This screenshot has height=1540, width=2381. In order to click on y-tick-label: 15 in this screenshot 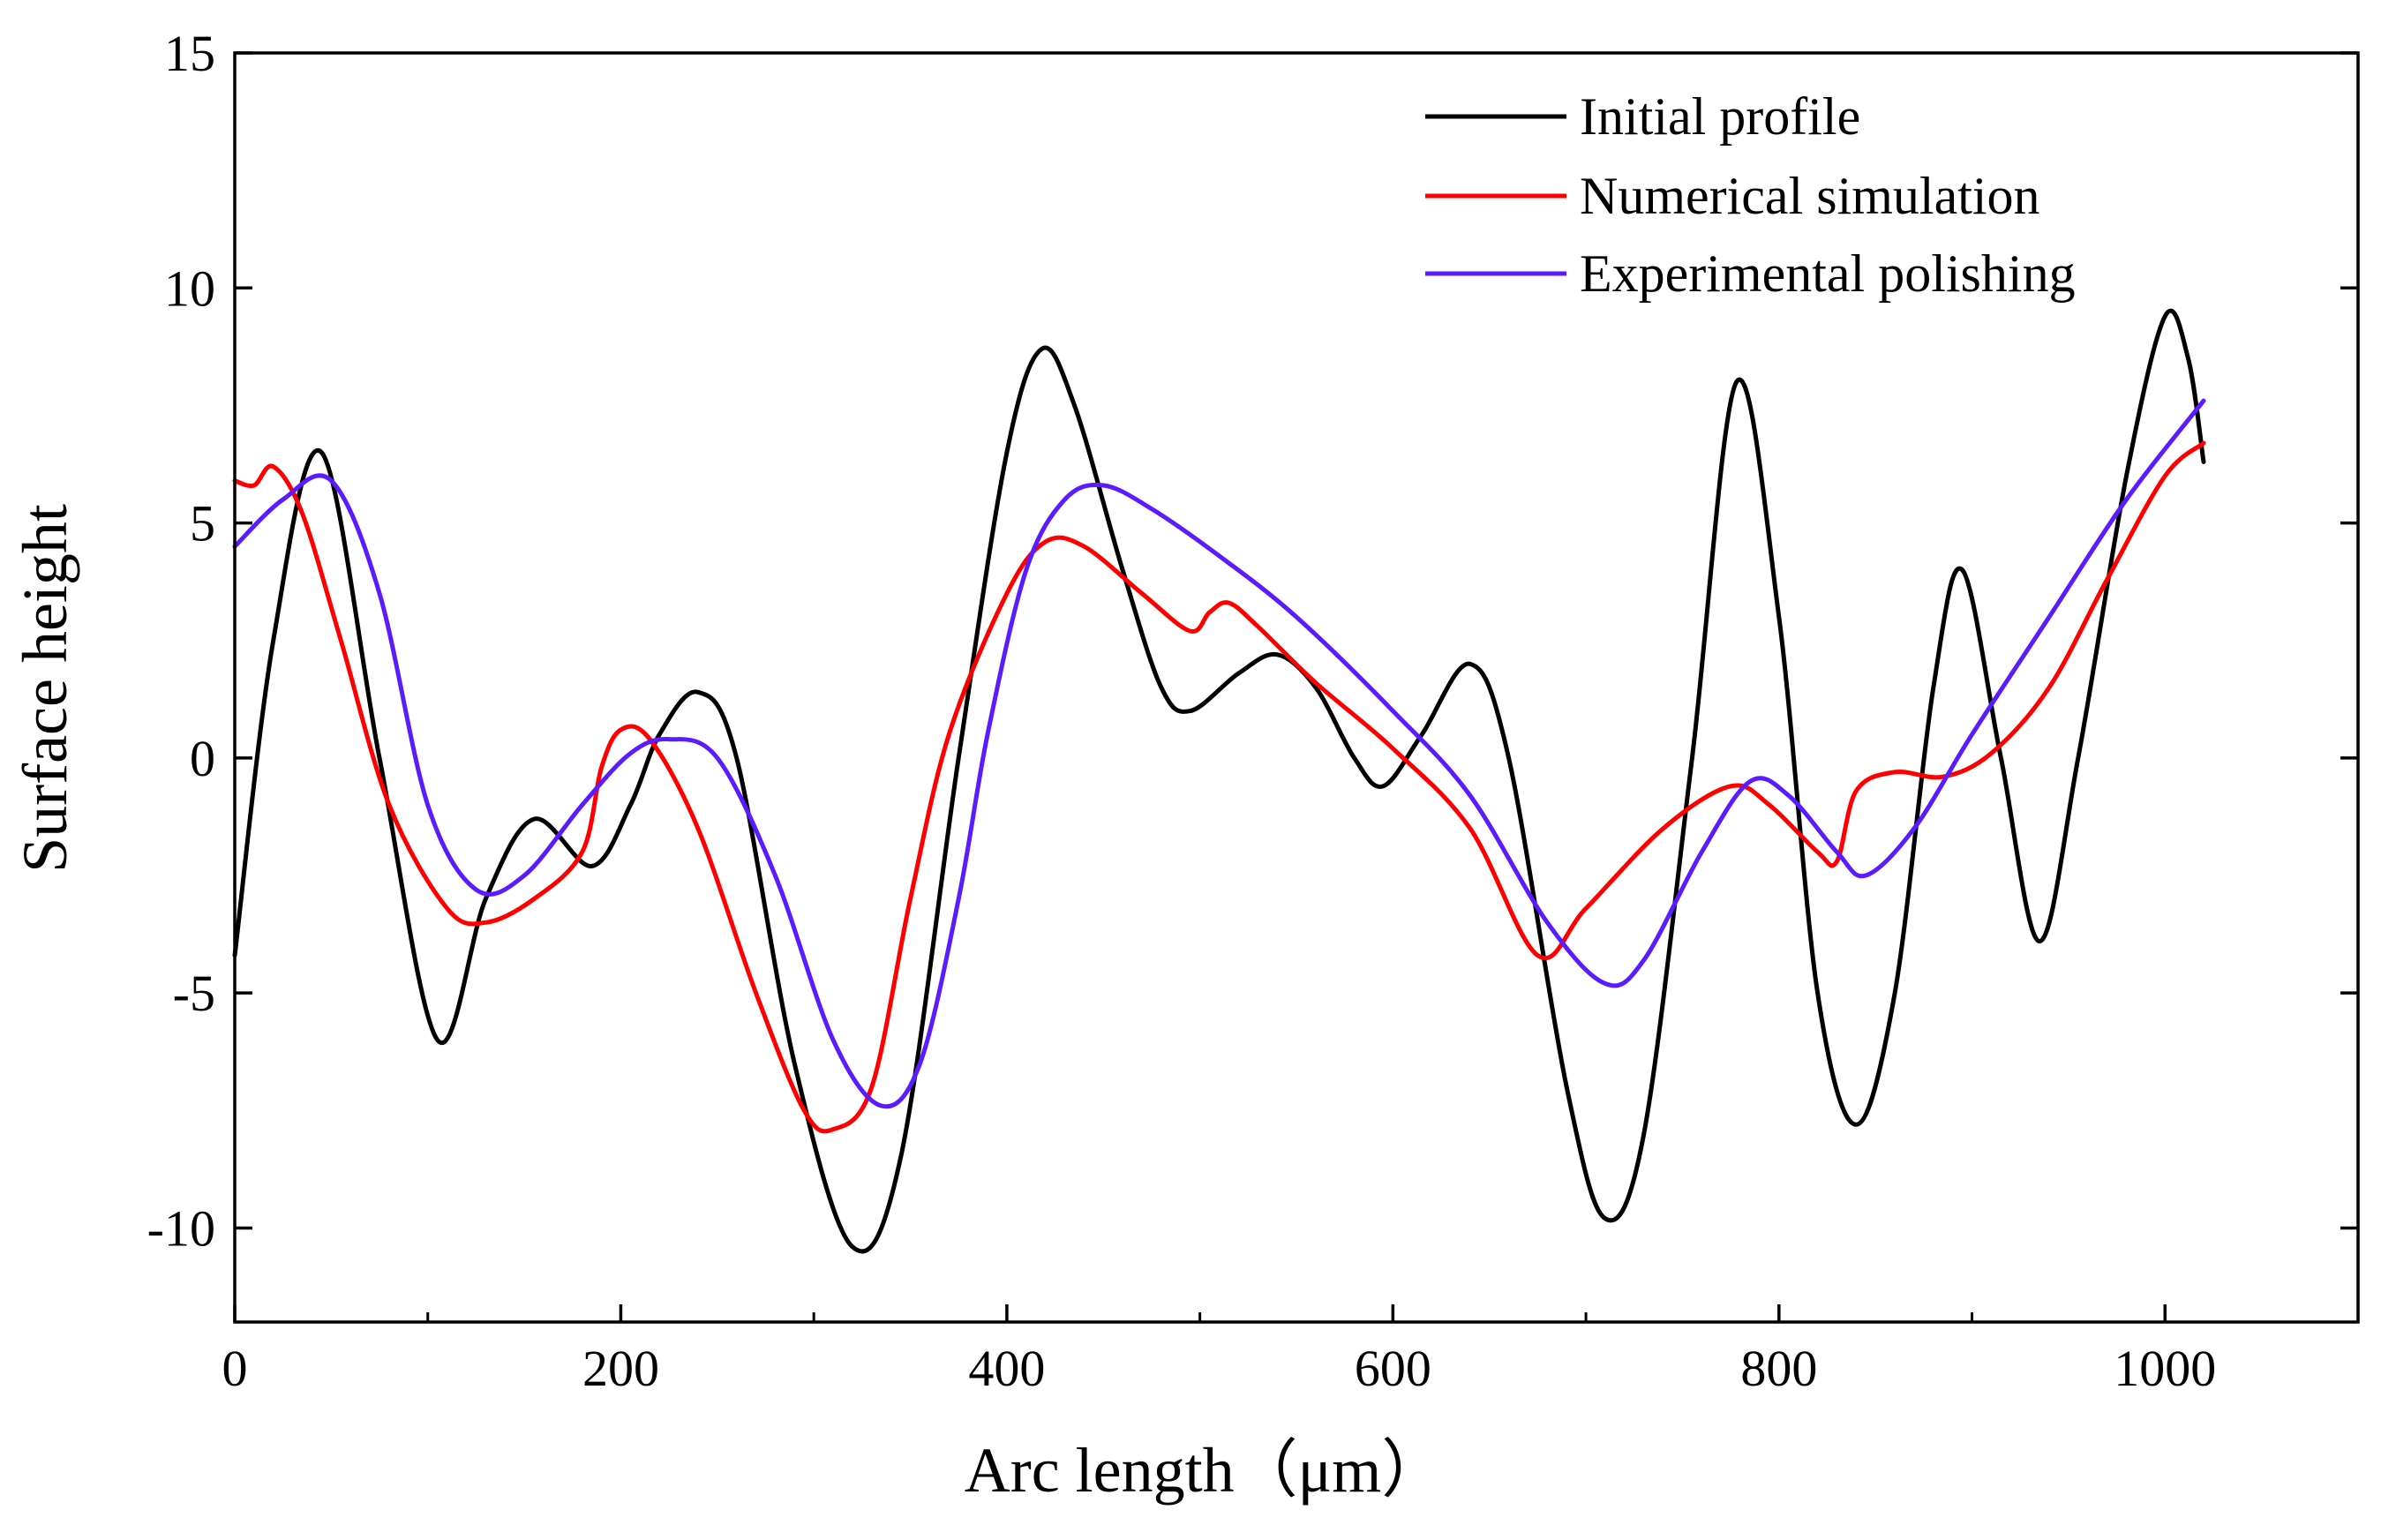, I will do `click(189, 54)`.